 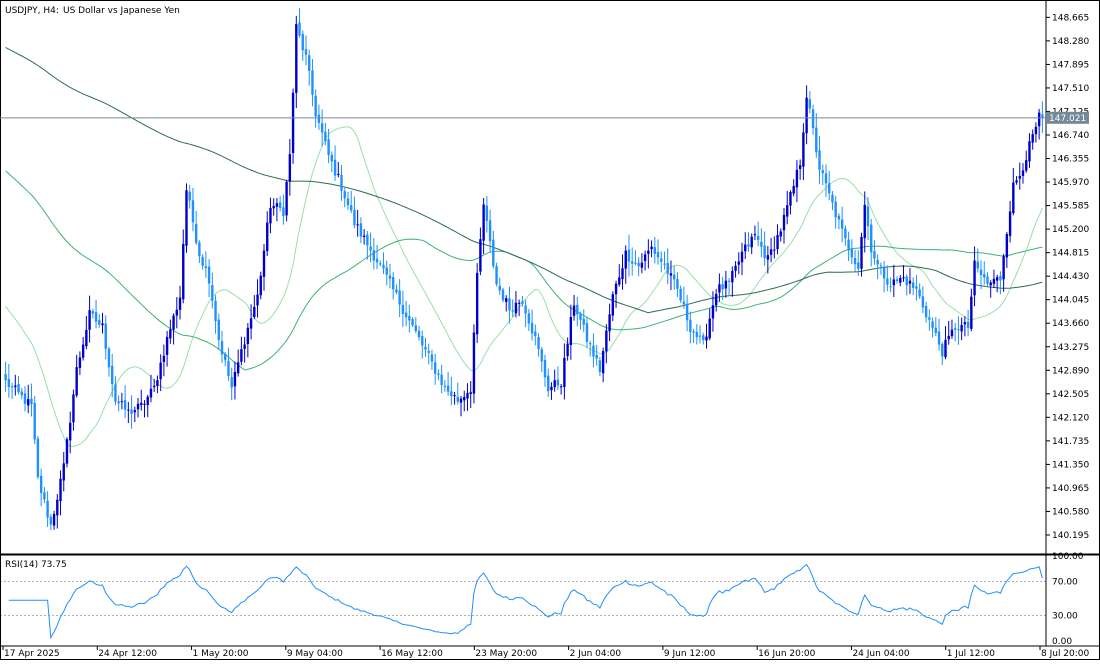 I want to click on chart-symbol-label: USDJPY, H4:, so click(x=32, y=11).